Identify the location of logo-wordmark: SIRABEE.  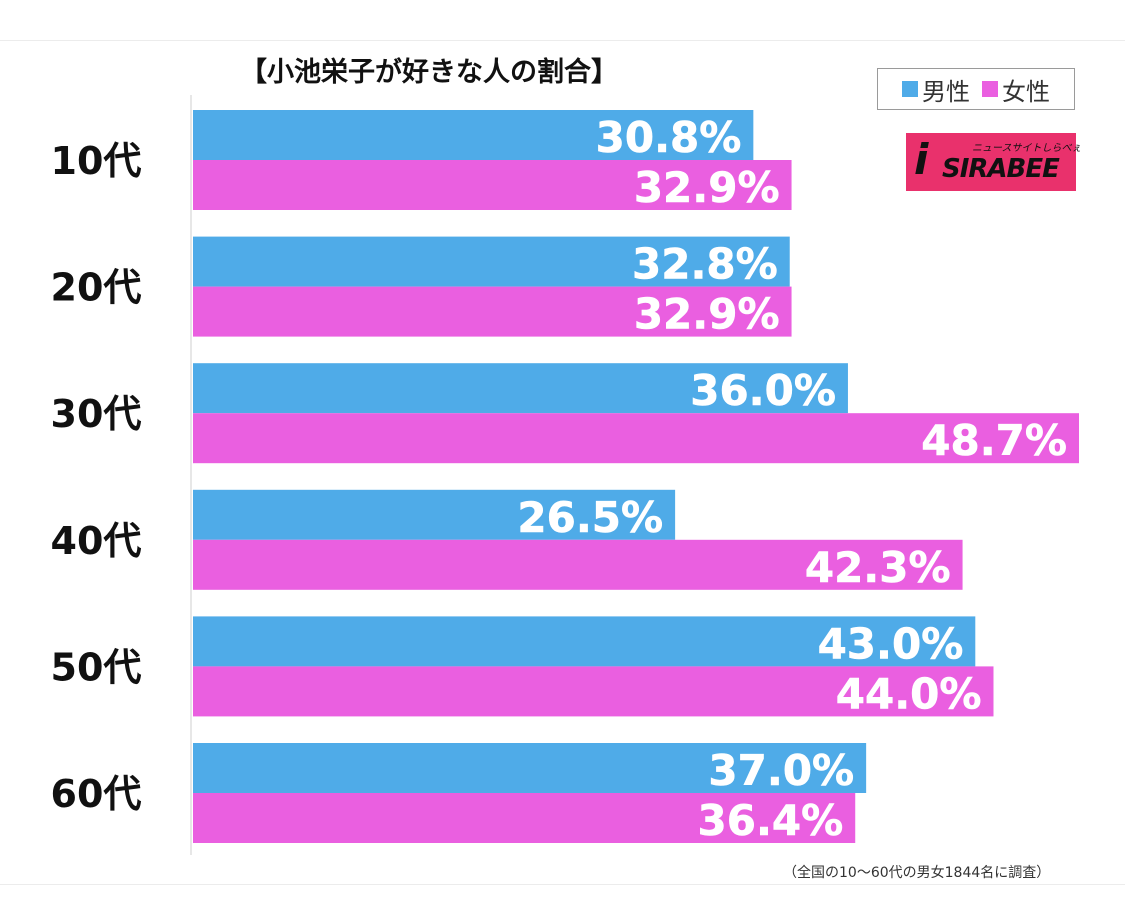
(1001, 169).